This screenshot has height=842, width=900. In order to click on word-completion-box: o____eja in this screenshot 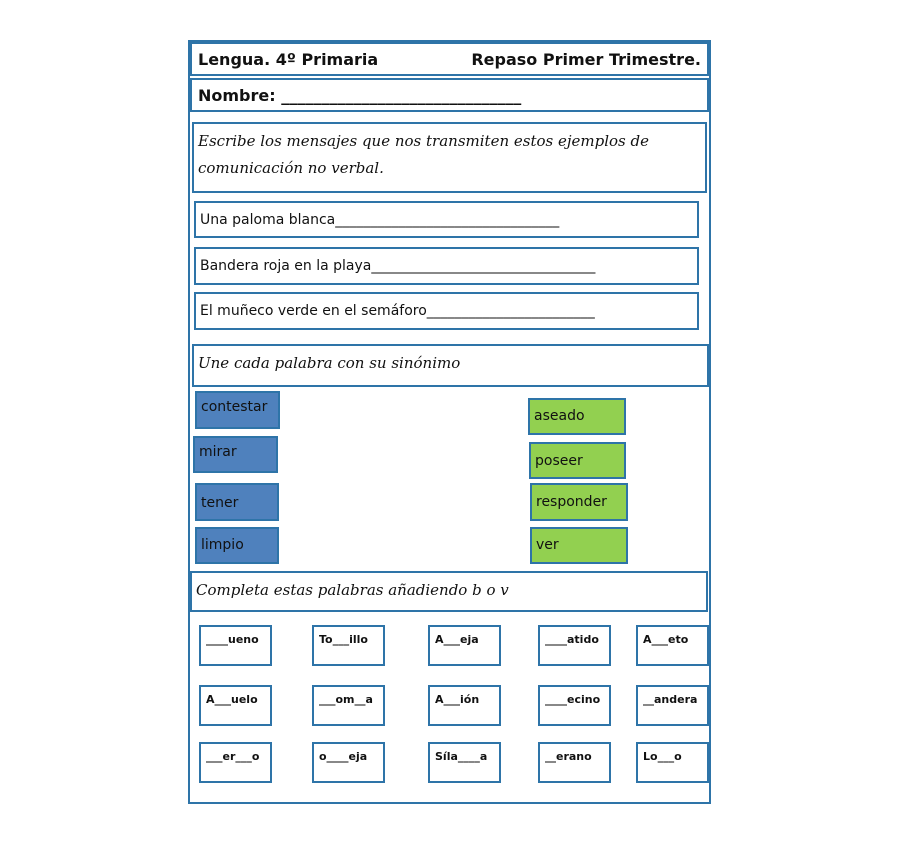, I will do `click(348, 762)`.